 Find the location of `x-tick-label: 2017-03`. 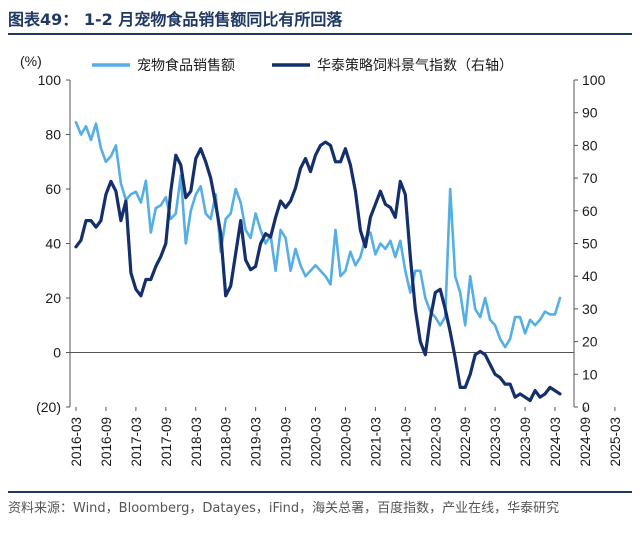

x-tick-label: 2017-03 is located at coordinates (136, 442).